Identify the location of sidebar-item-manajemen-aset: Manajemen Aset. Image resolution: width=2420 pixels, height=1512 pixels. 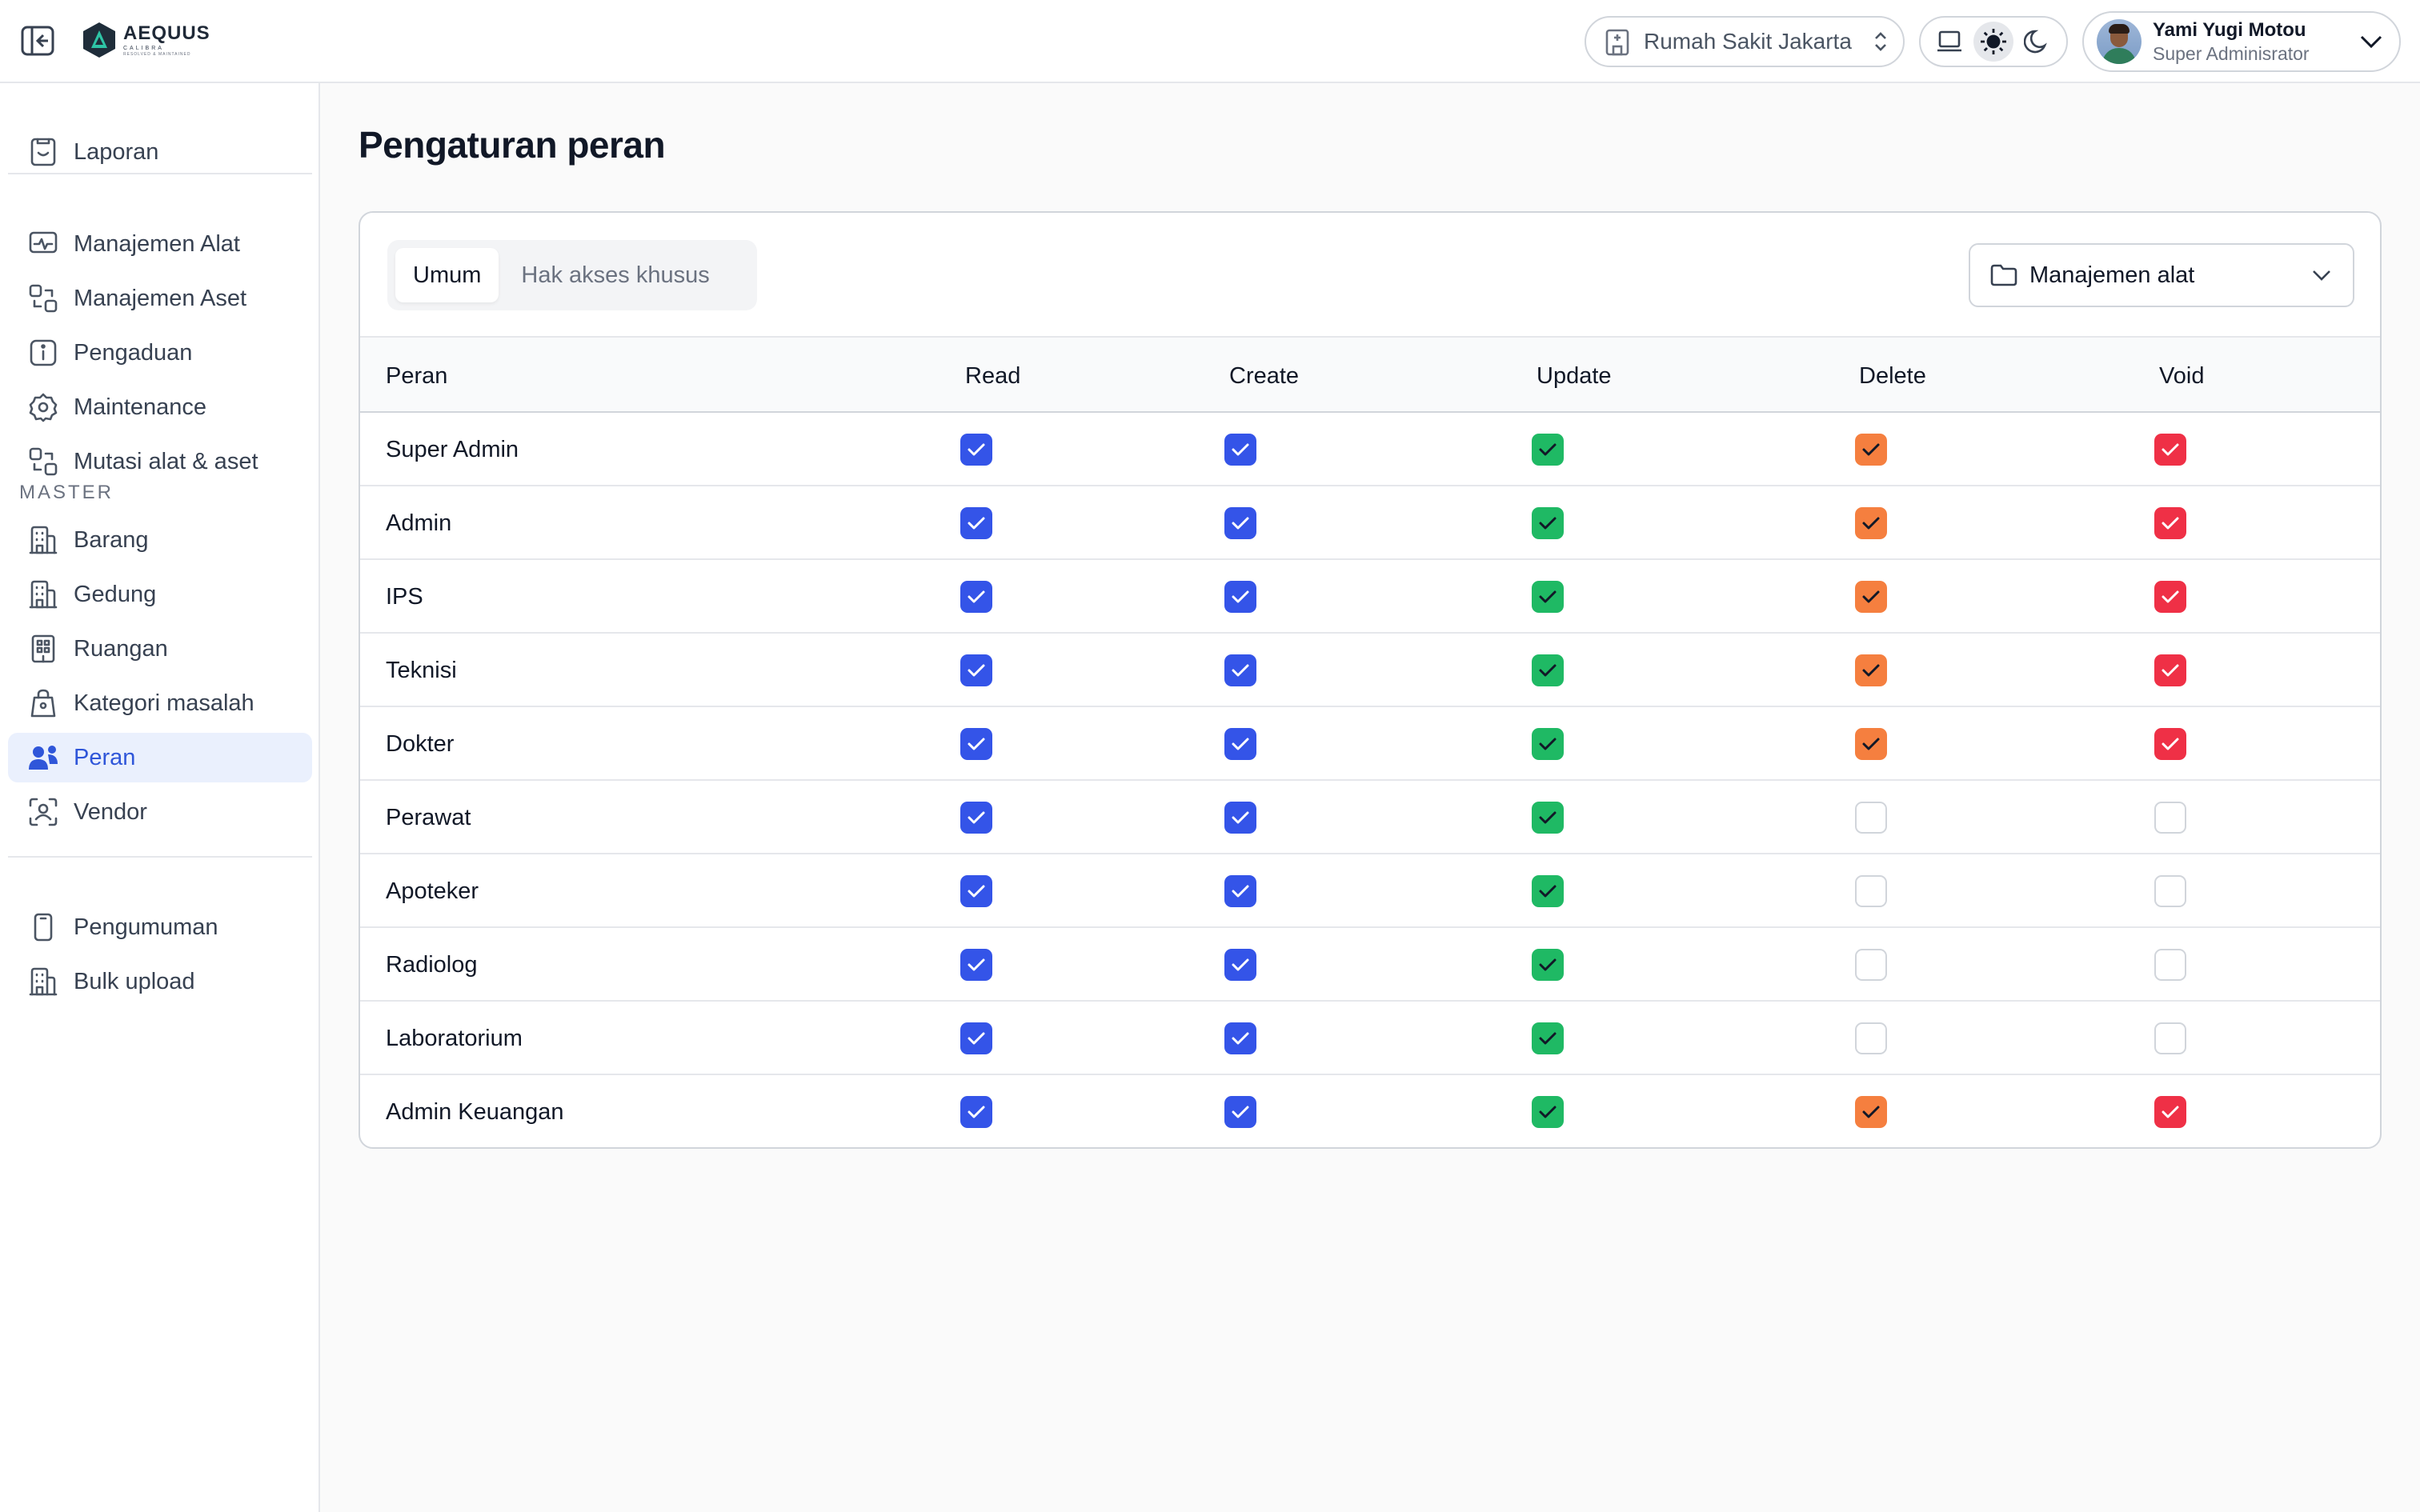
(160, 298).